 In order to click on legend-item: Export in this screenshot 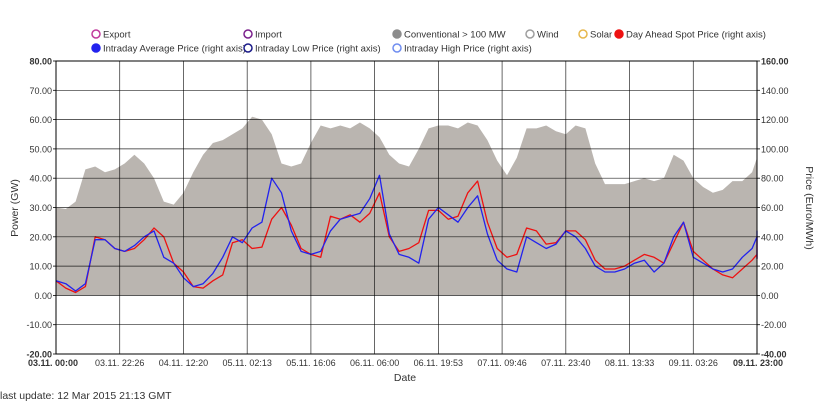, I will do `click(111, 35)`.